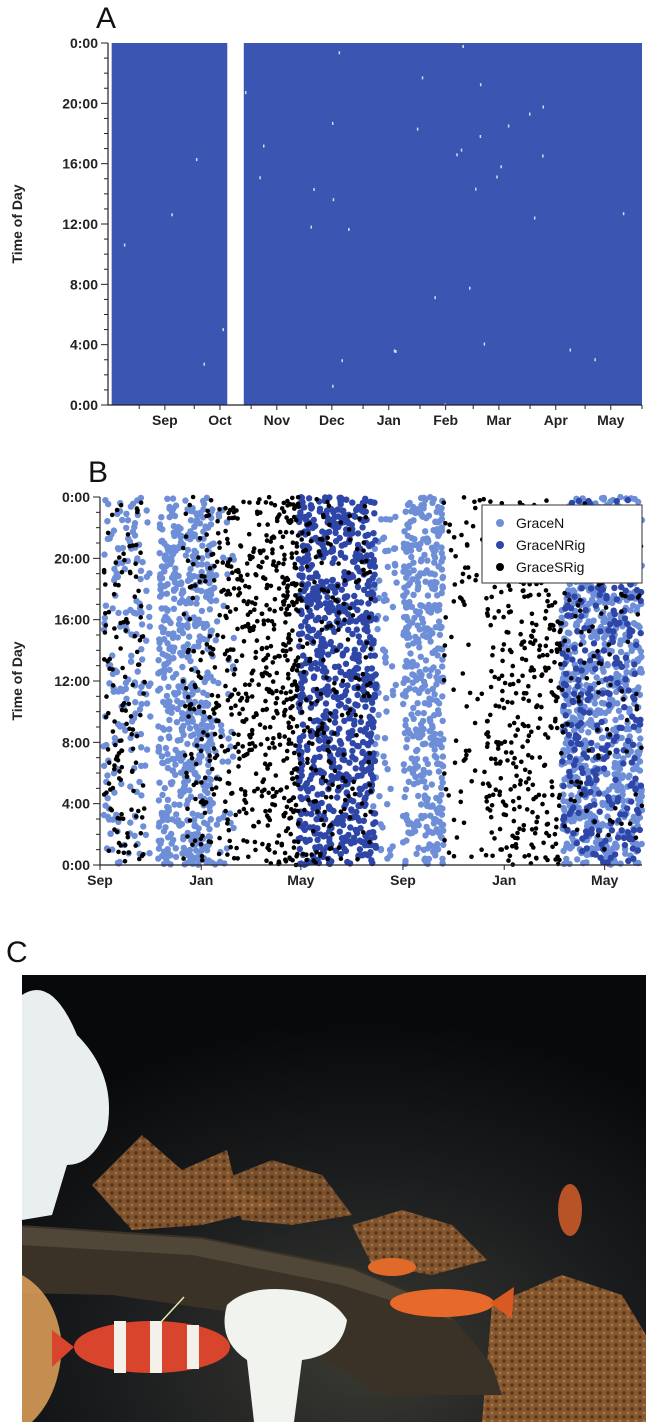 The image size is (646, 1422). What do you see at coordinates (84, 405) in the screenshot?
I see `y-tick-label: 0:00` at bounding box center [84, 405].